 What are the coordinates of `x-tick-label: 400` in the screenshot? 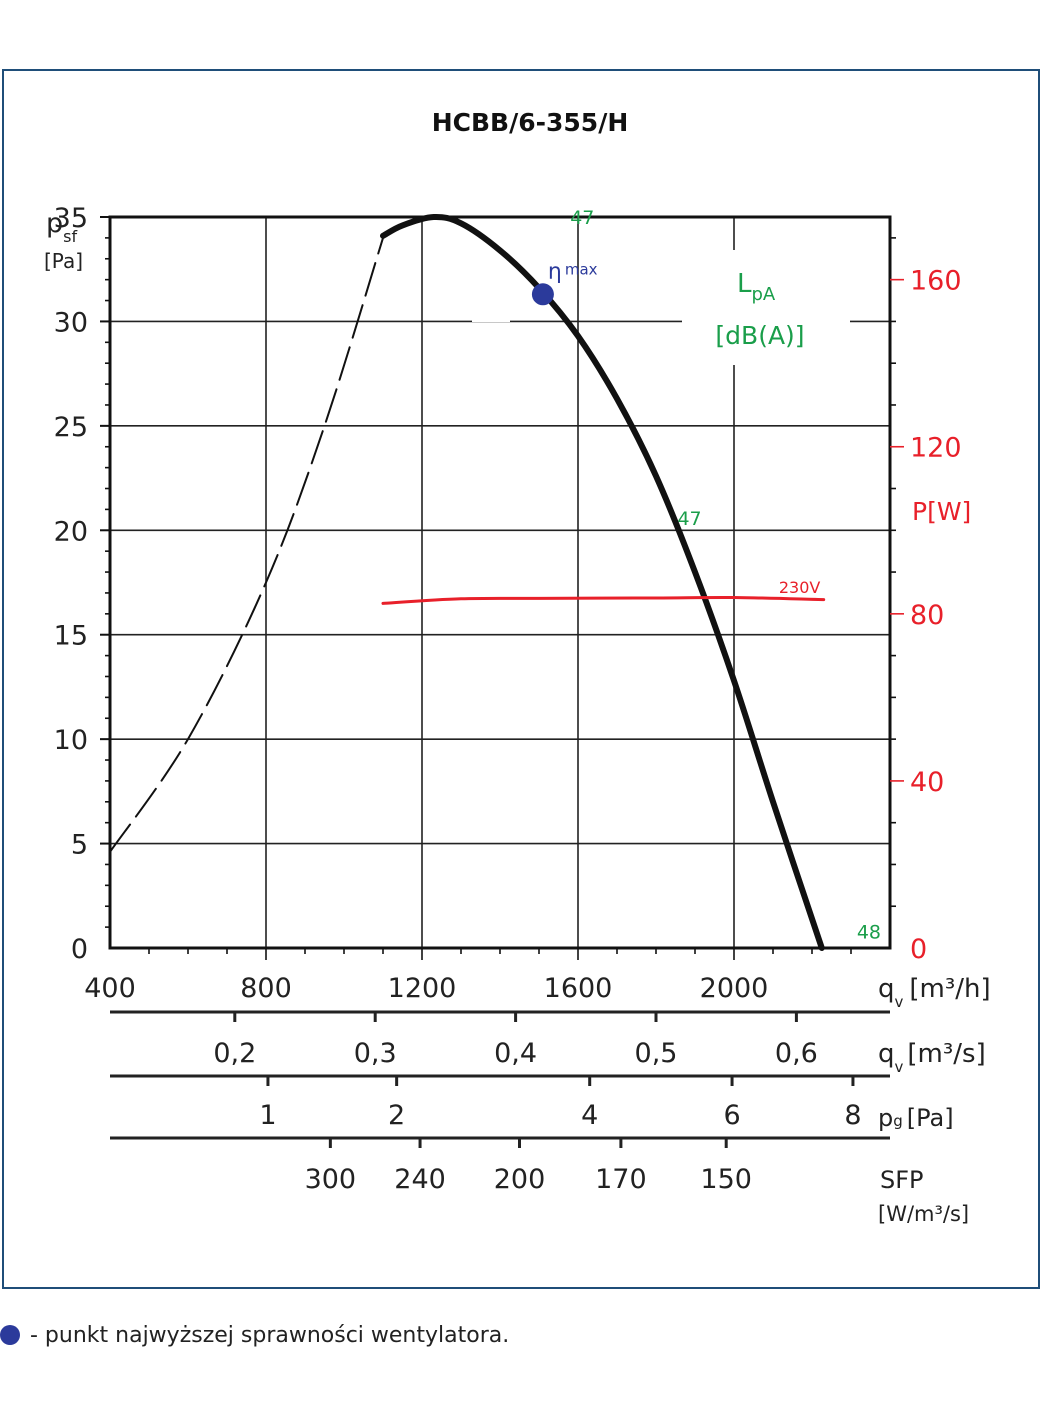 It's located at (110, 988).